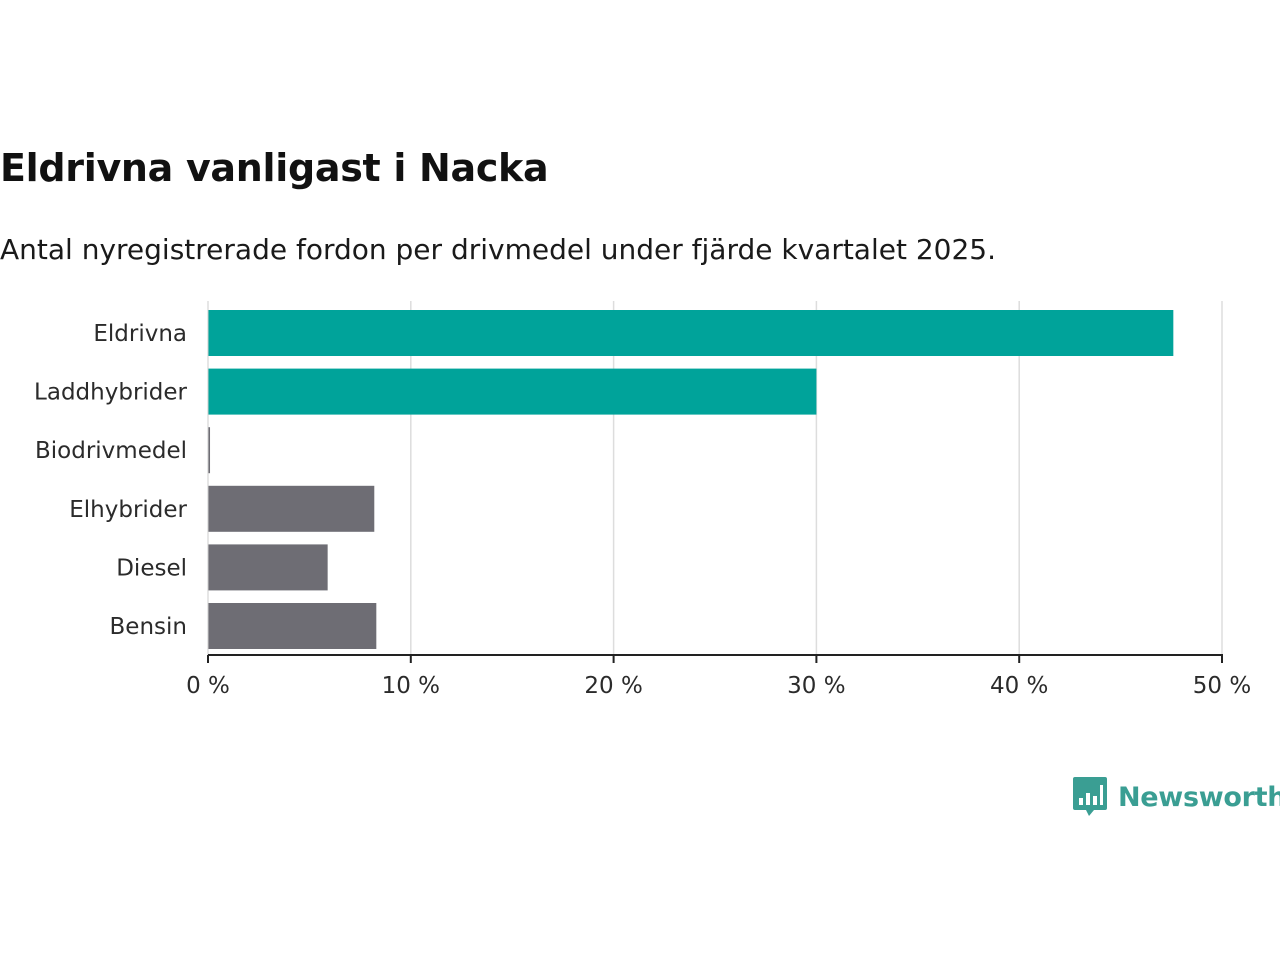  Describe the element at coordinates (110, 393) in the screenshot. I see `category-label: Laddhybrider` at that location.